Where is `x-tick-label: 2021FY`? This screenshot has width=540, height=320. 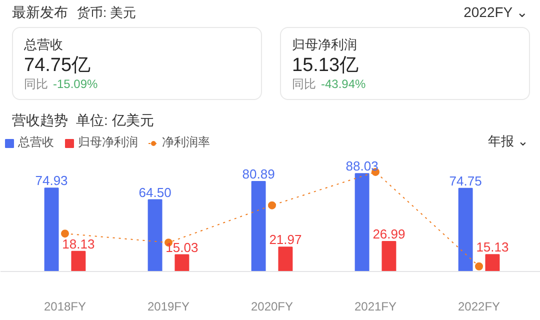 x-tick-label: 2021FY is located at coordinates (375, 307).